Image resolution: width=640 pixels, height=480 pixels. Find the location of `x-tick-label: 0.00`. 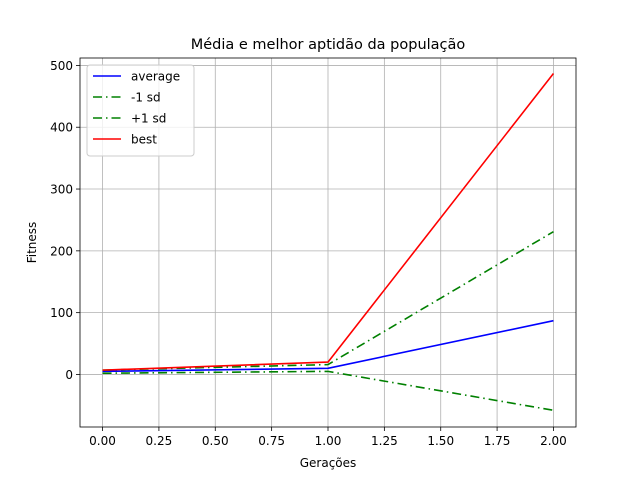

x-tick-label: 0.00 is located at coordinates (102, 441).